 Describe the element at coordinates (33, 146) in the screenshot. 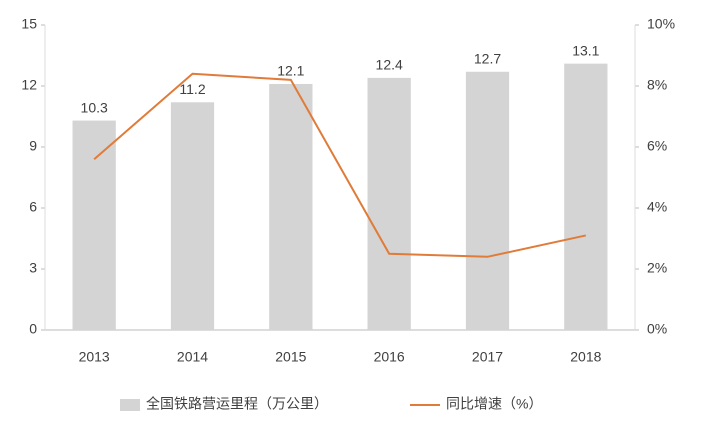

I see `y-tick-label: 9` at that location.